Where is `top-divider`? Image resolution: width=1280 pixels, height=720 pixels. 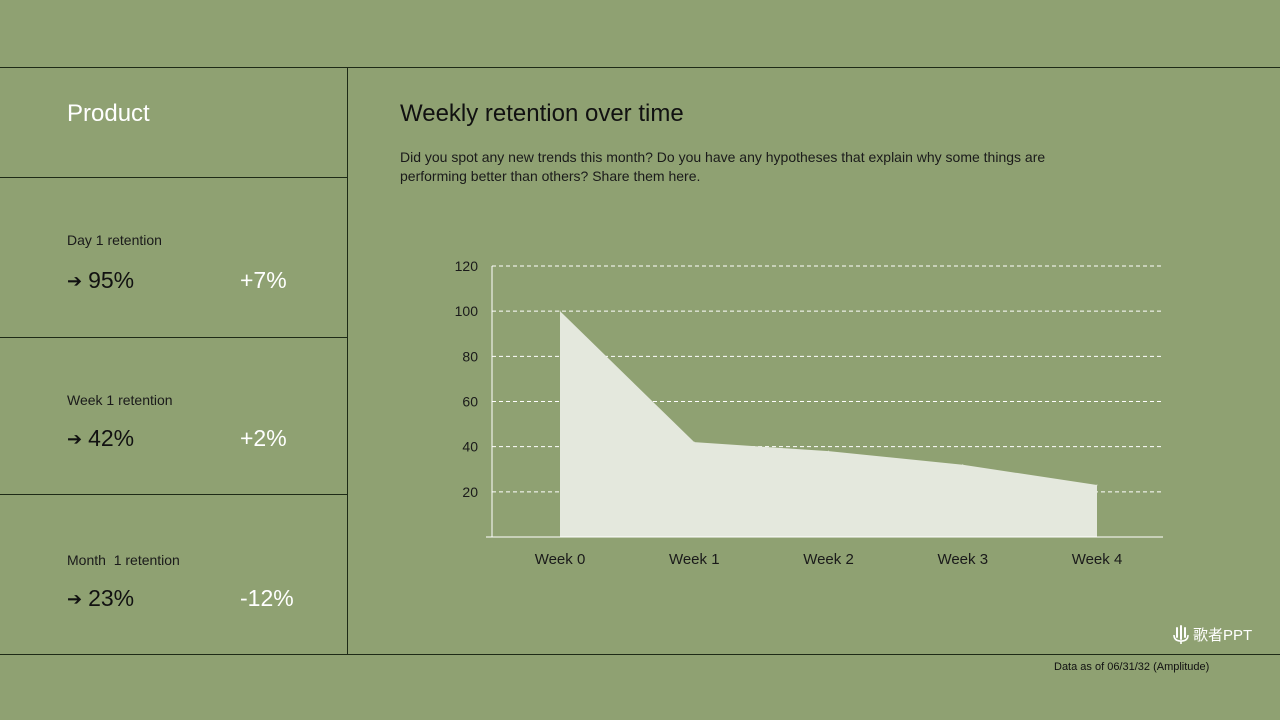 top-divider is located at coordinates (640, 67).